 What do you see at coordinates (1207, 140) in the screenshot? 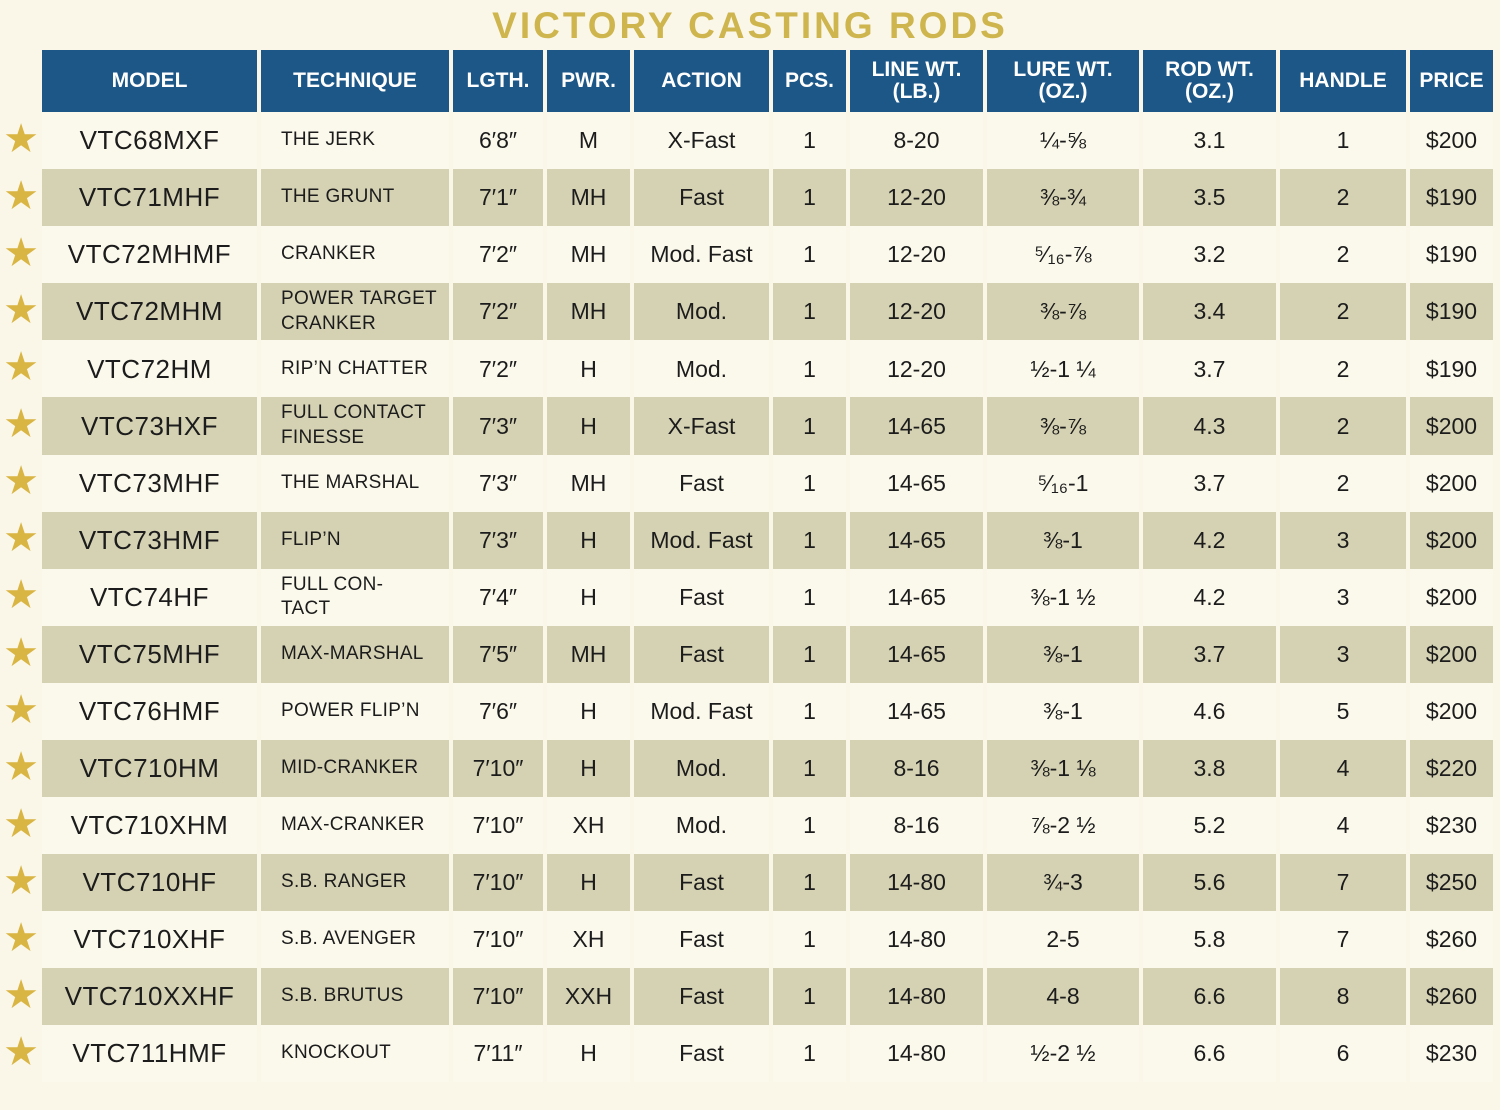
I see `rod-weight-cell: 3.1` at bounding box center [1207, 140].